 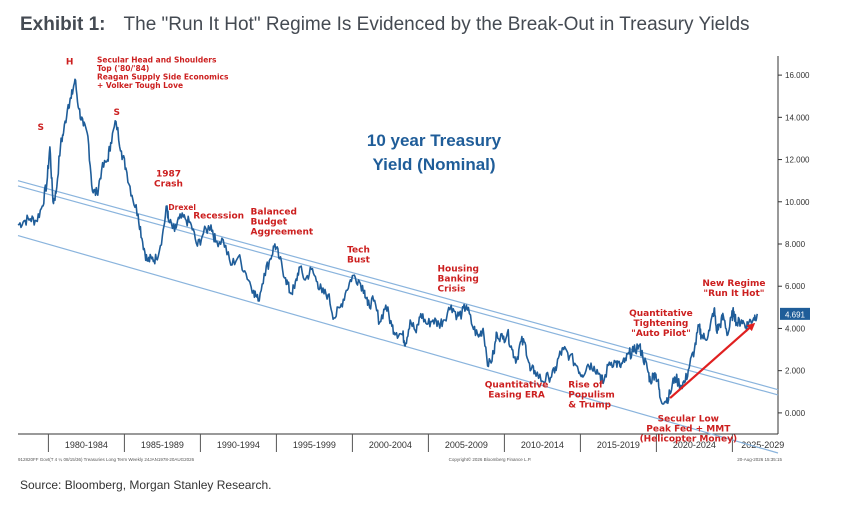 What do you see at coordinates (358, 250) in the screenshot?
I see `annotation-techbust: Tech` at bounding box center [358, 250].